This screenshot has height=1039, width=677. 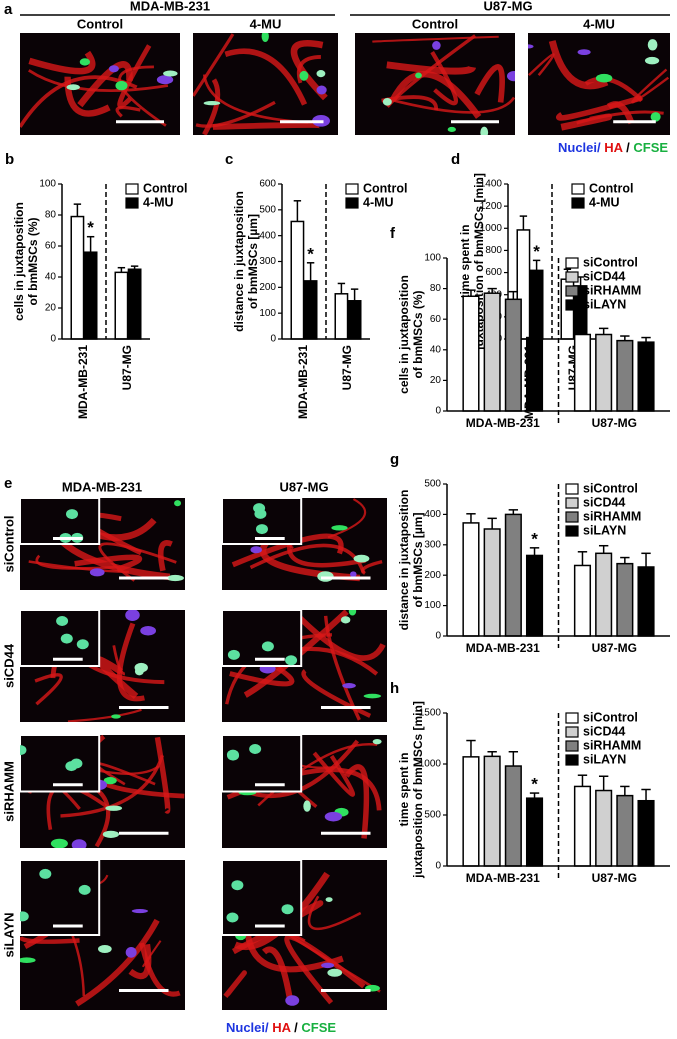 I want to click on y-tick-label: 1200, so click(x=491, y=206).